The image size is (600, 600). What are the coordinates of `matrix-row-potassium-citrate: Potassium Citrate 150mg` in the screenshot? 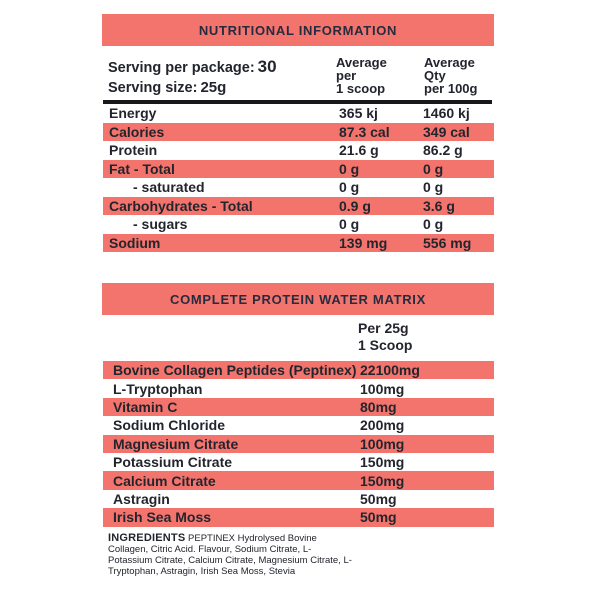 It's located at (298, 462).